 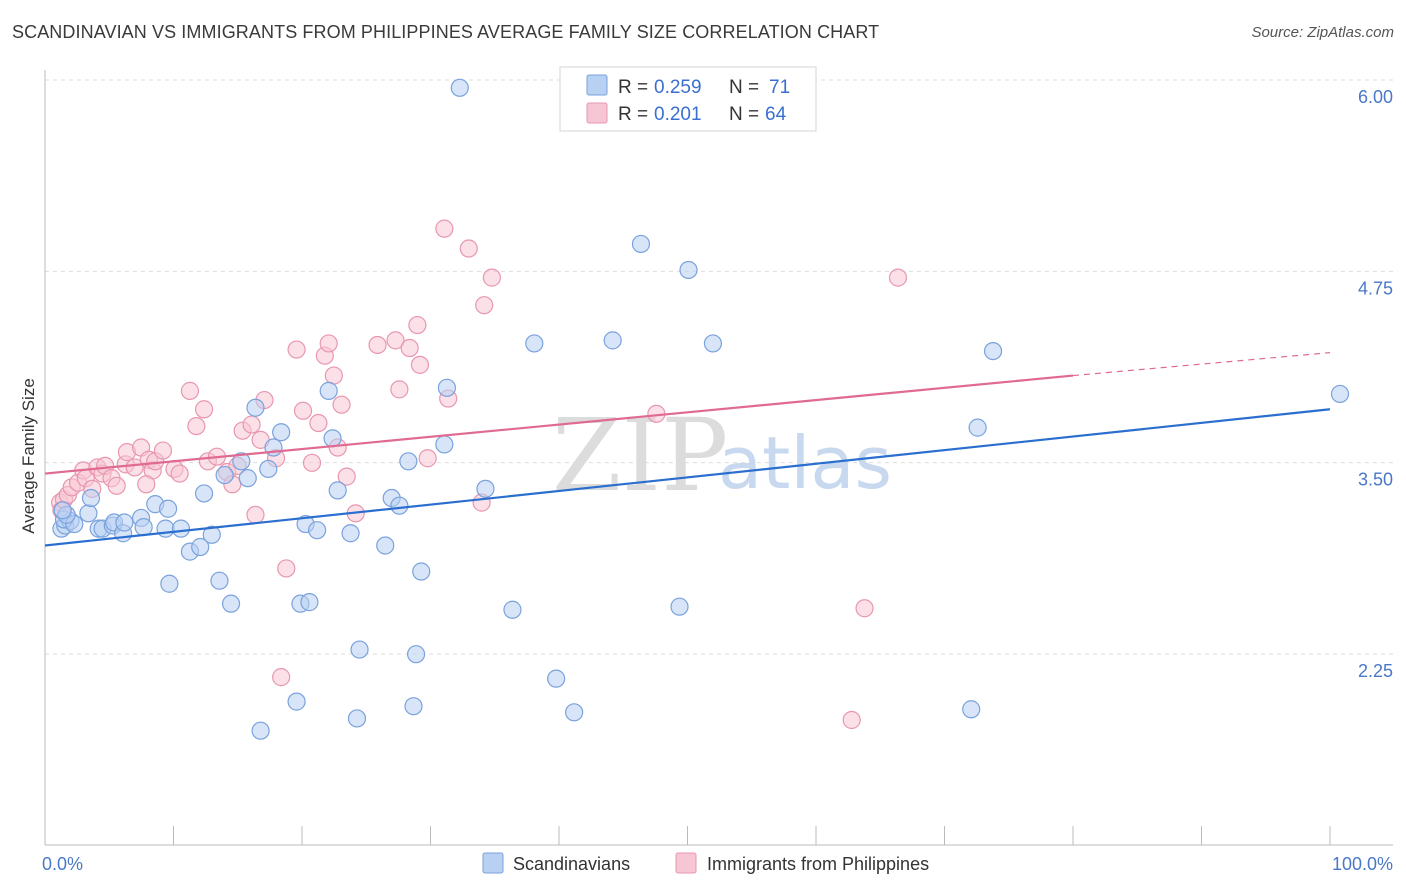 I want to click on watermark-zip: ZIP, so click(x=640, y=455).